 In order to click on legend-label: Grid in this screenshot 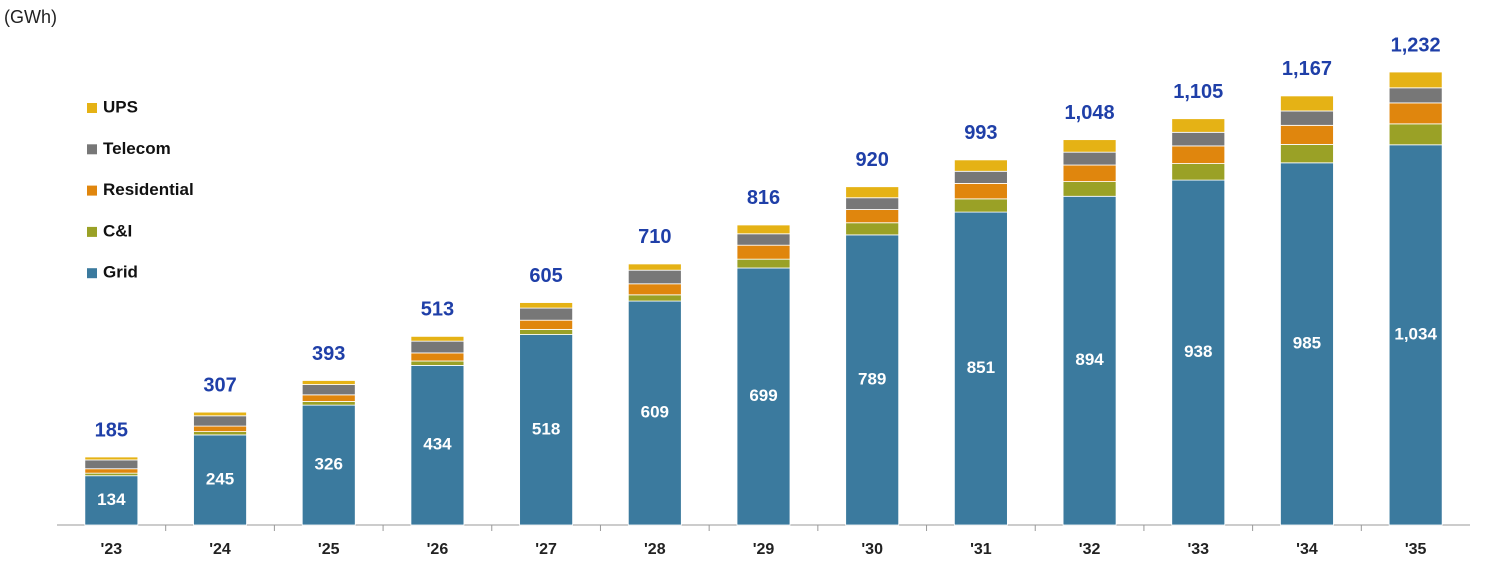, I will do `click(120, 272)`.